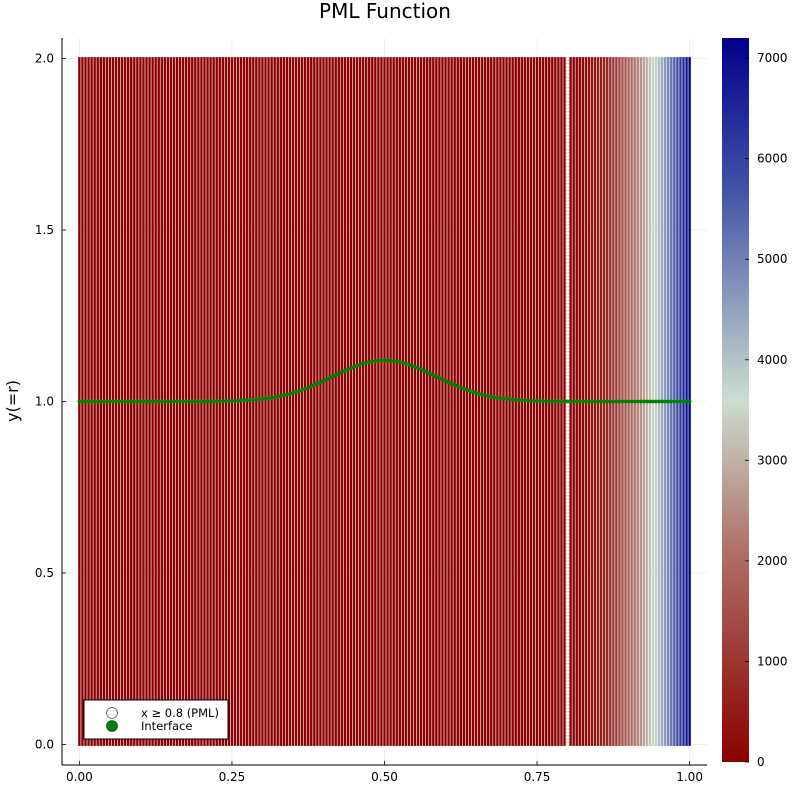  Describe the element at coordinates (384, 381) in the screenshot. I see `interface-series` at that location.